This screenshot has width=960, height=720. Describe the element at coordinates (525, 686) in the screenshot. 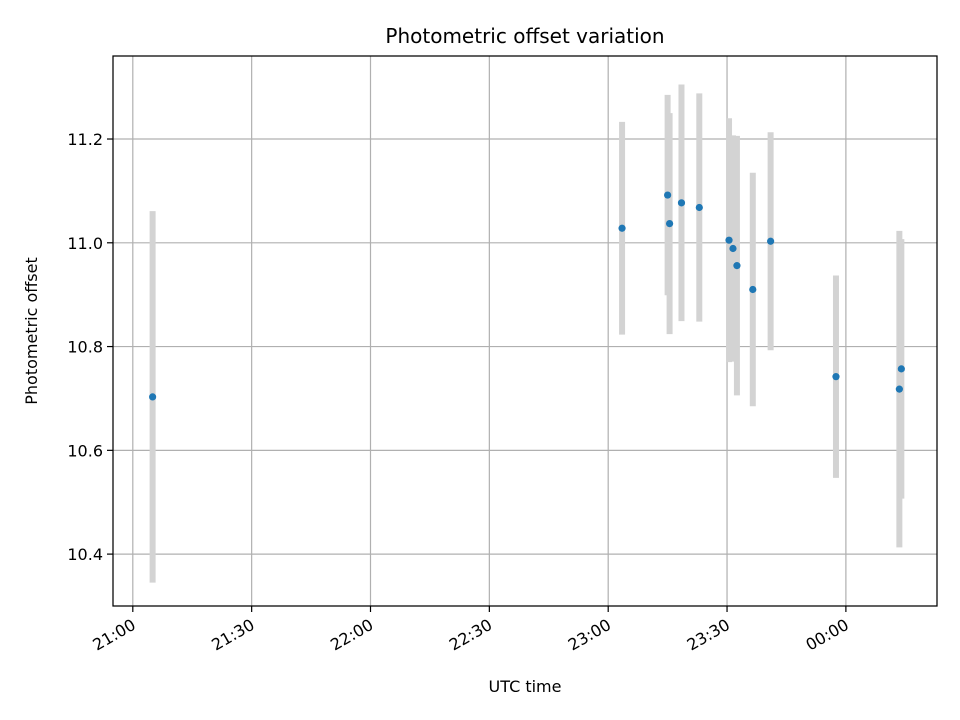

I see `x-axis-label: UTC time` at that location.